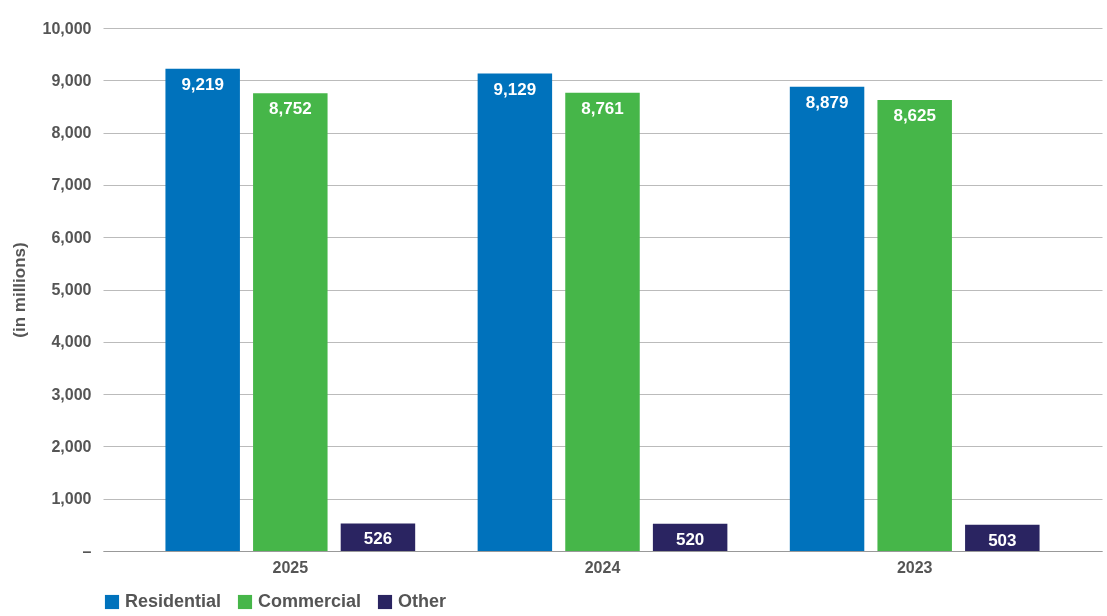 Image resolution: width=1107 pixels, height=616 pixels. Describe the element at coordinates (378, 539) in the screenshot. I see `data-label: 526` at that location.